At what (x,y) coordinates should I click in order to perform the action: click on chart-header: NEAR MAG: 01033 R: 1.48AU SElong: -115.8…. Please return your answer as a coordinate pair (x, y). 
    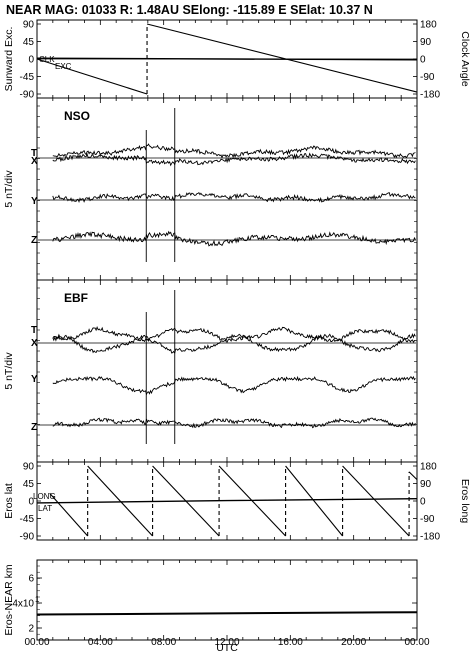
    Looking at the image, I should click on (189, 10).